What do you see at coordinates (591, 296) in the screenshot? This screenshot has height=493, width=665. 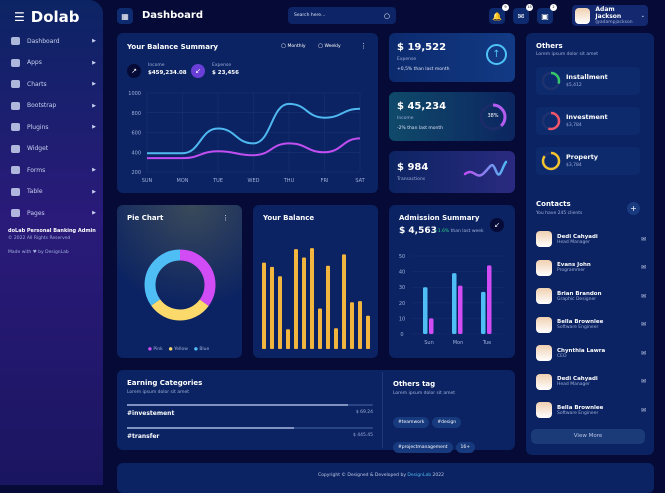 I see `contact-row: Brian Brandon Graphic Designer ✉` at bounding box center [591, 296].